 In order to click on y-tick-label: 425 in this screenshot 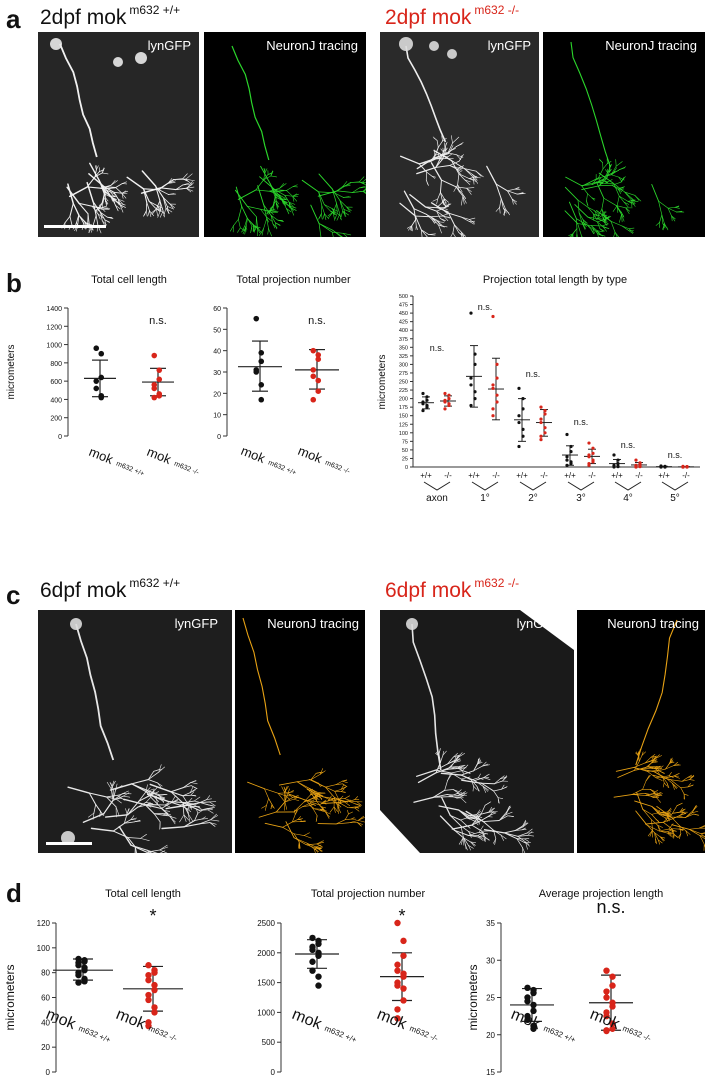, I will do `click(403, 323)`.